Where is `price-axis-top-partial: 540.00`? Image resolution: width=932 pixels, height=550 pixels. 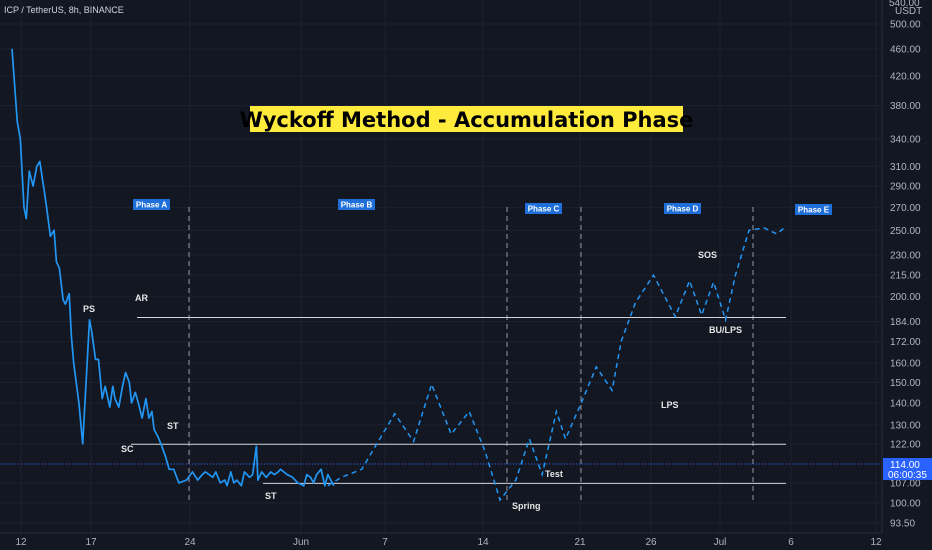 price-axis-top-partial: 540.00 is located at coordinates (904, 4).